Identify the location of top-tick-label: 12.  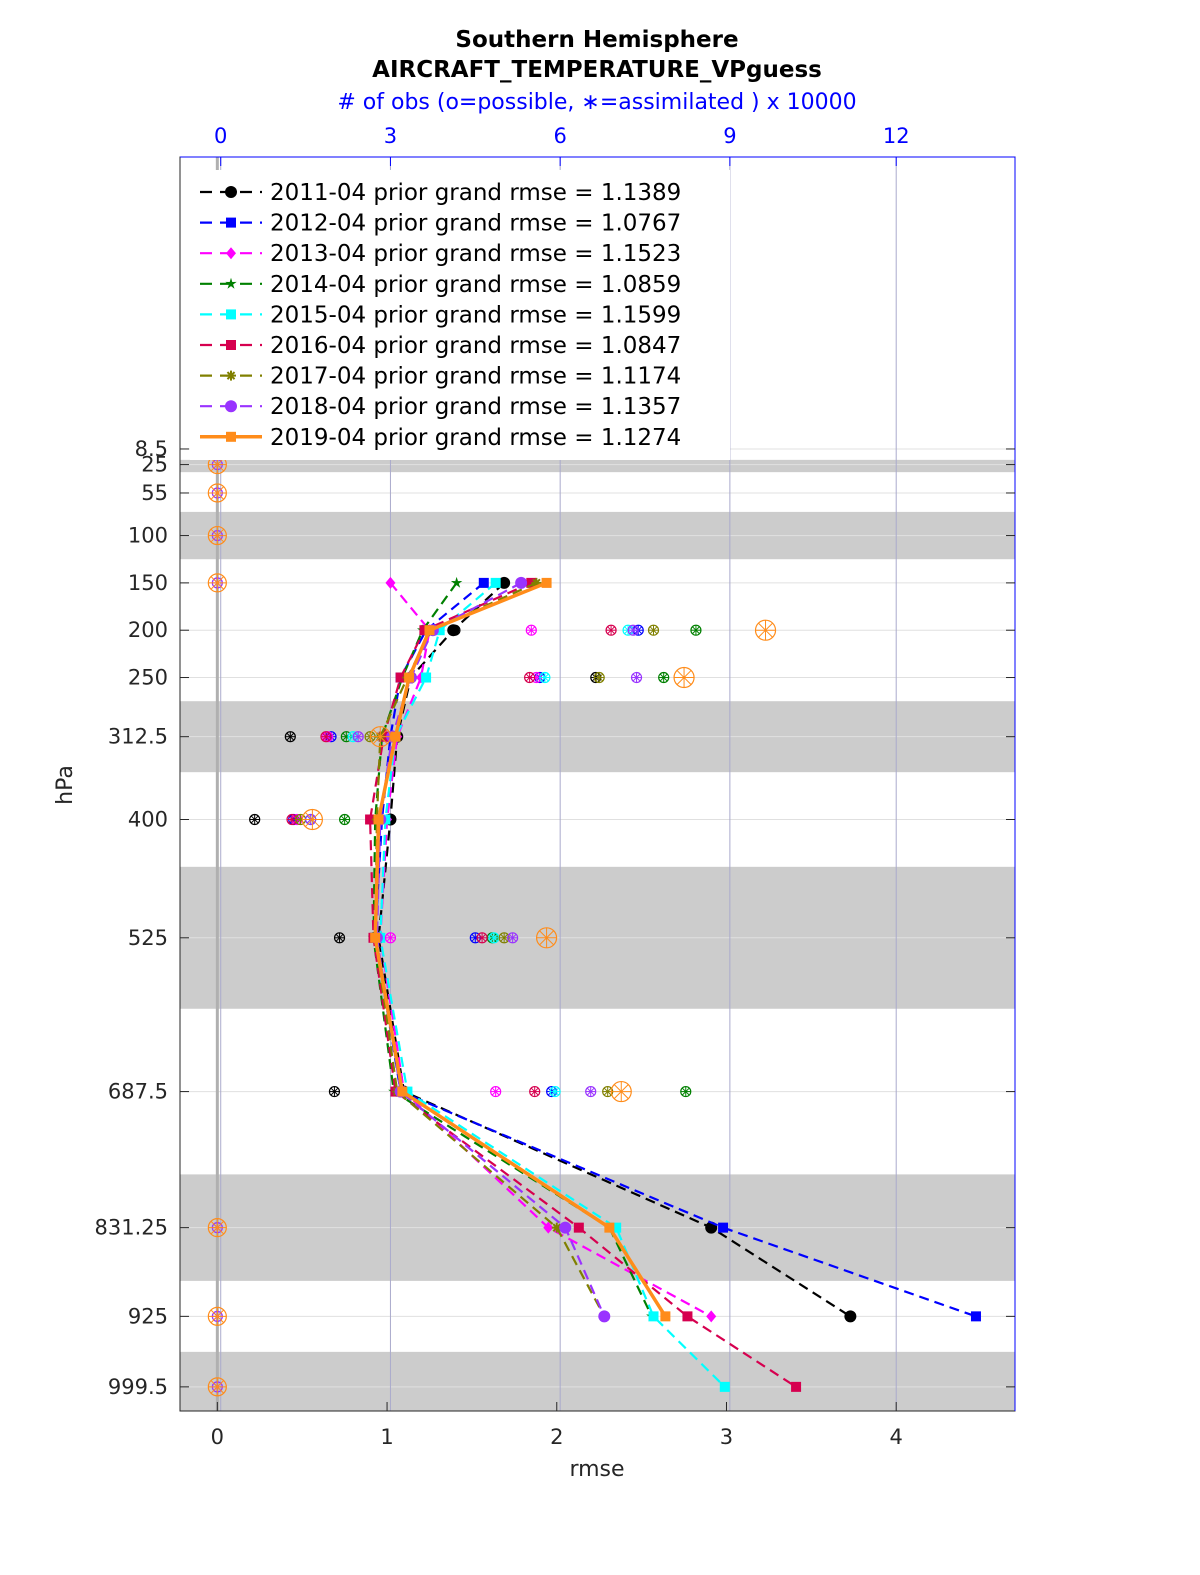
(896, 136).